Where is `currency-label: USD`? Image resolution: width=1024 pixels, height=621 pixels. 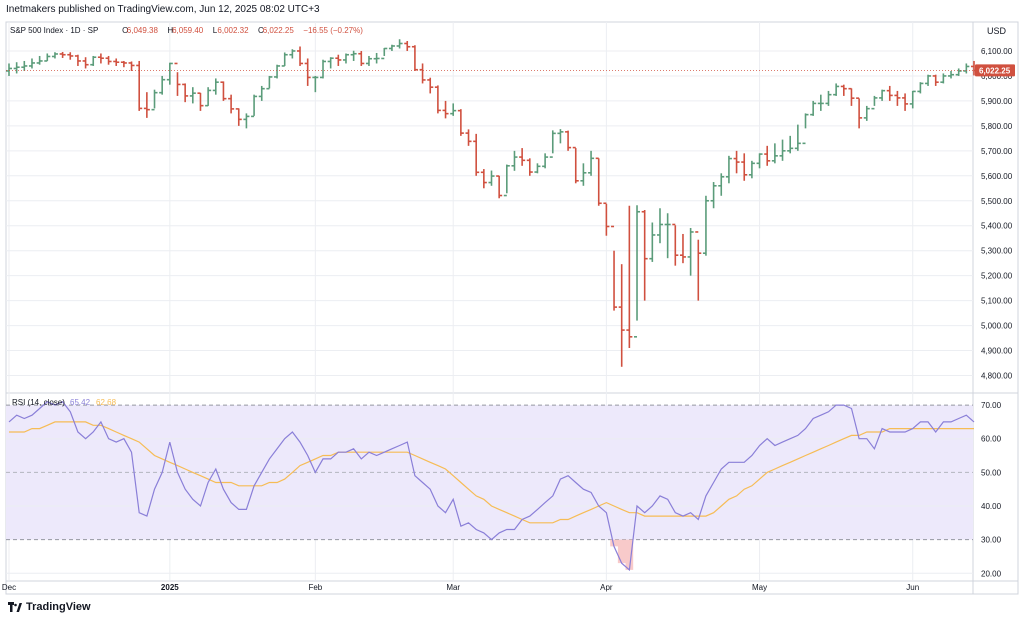
currency-label: USD is located at coordinates (997, 31).